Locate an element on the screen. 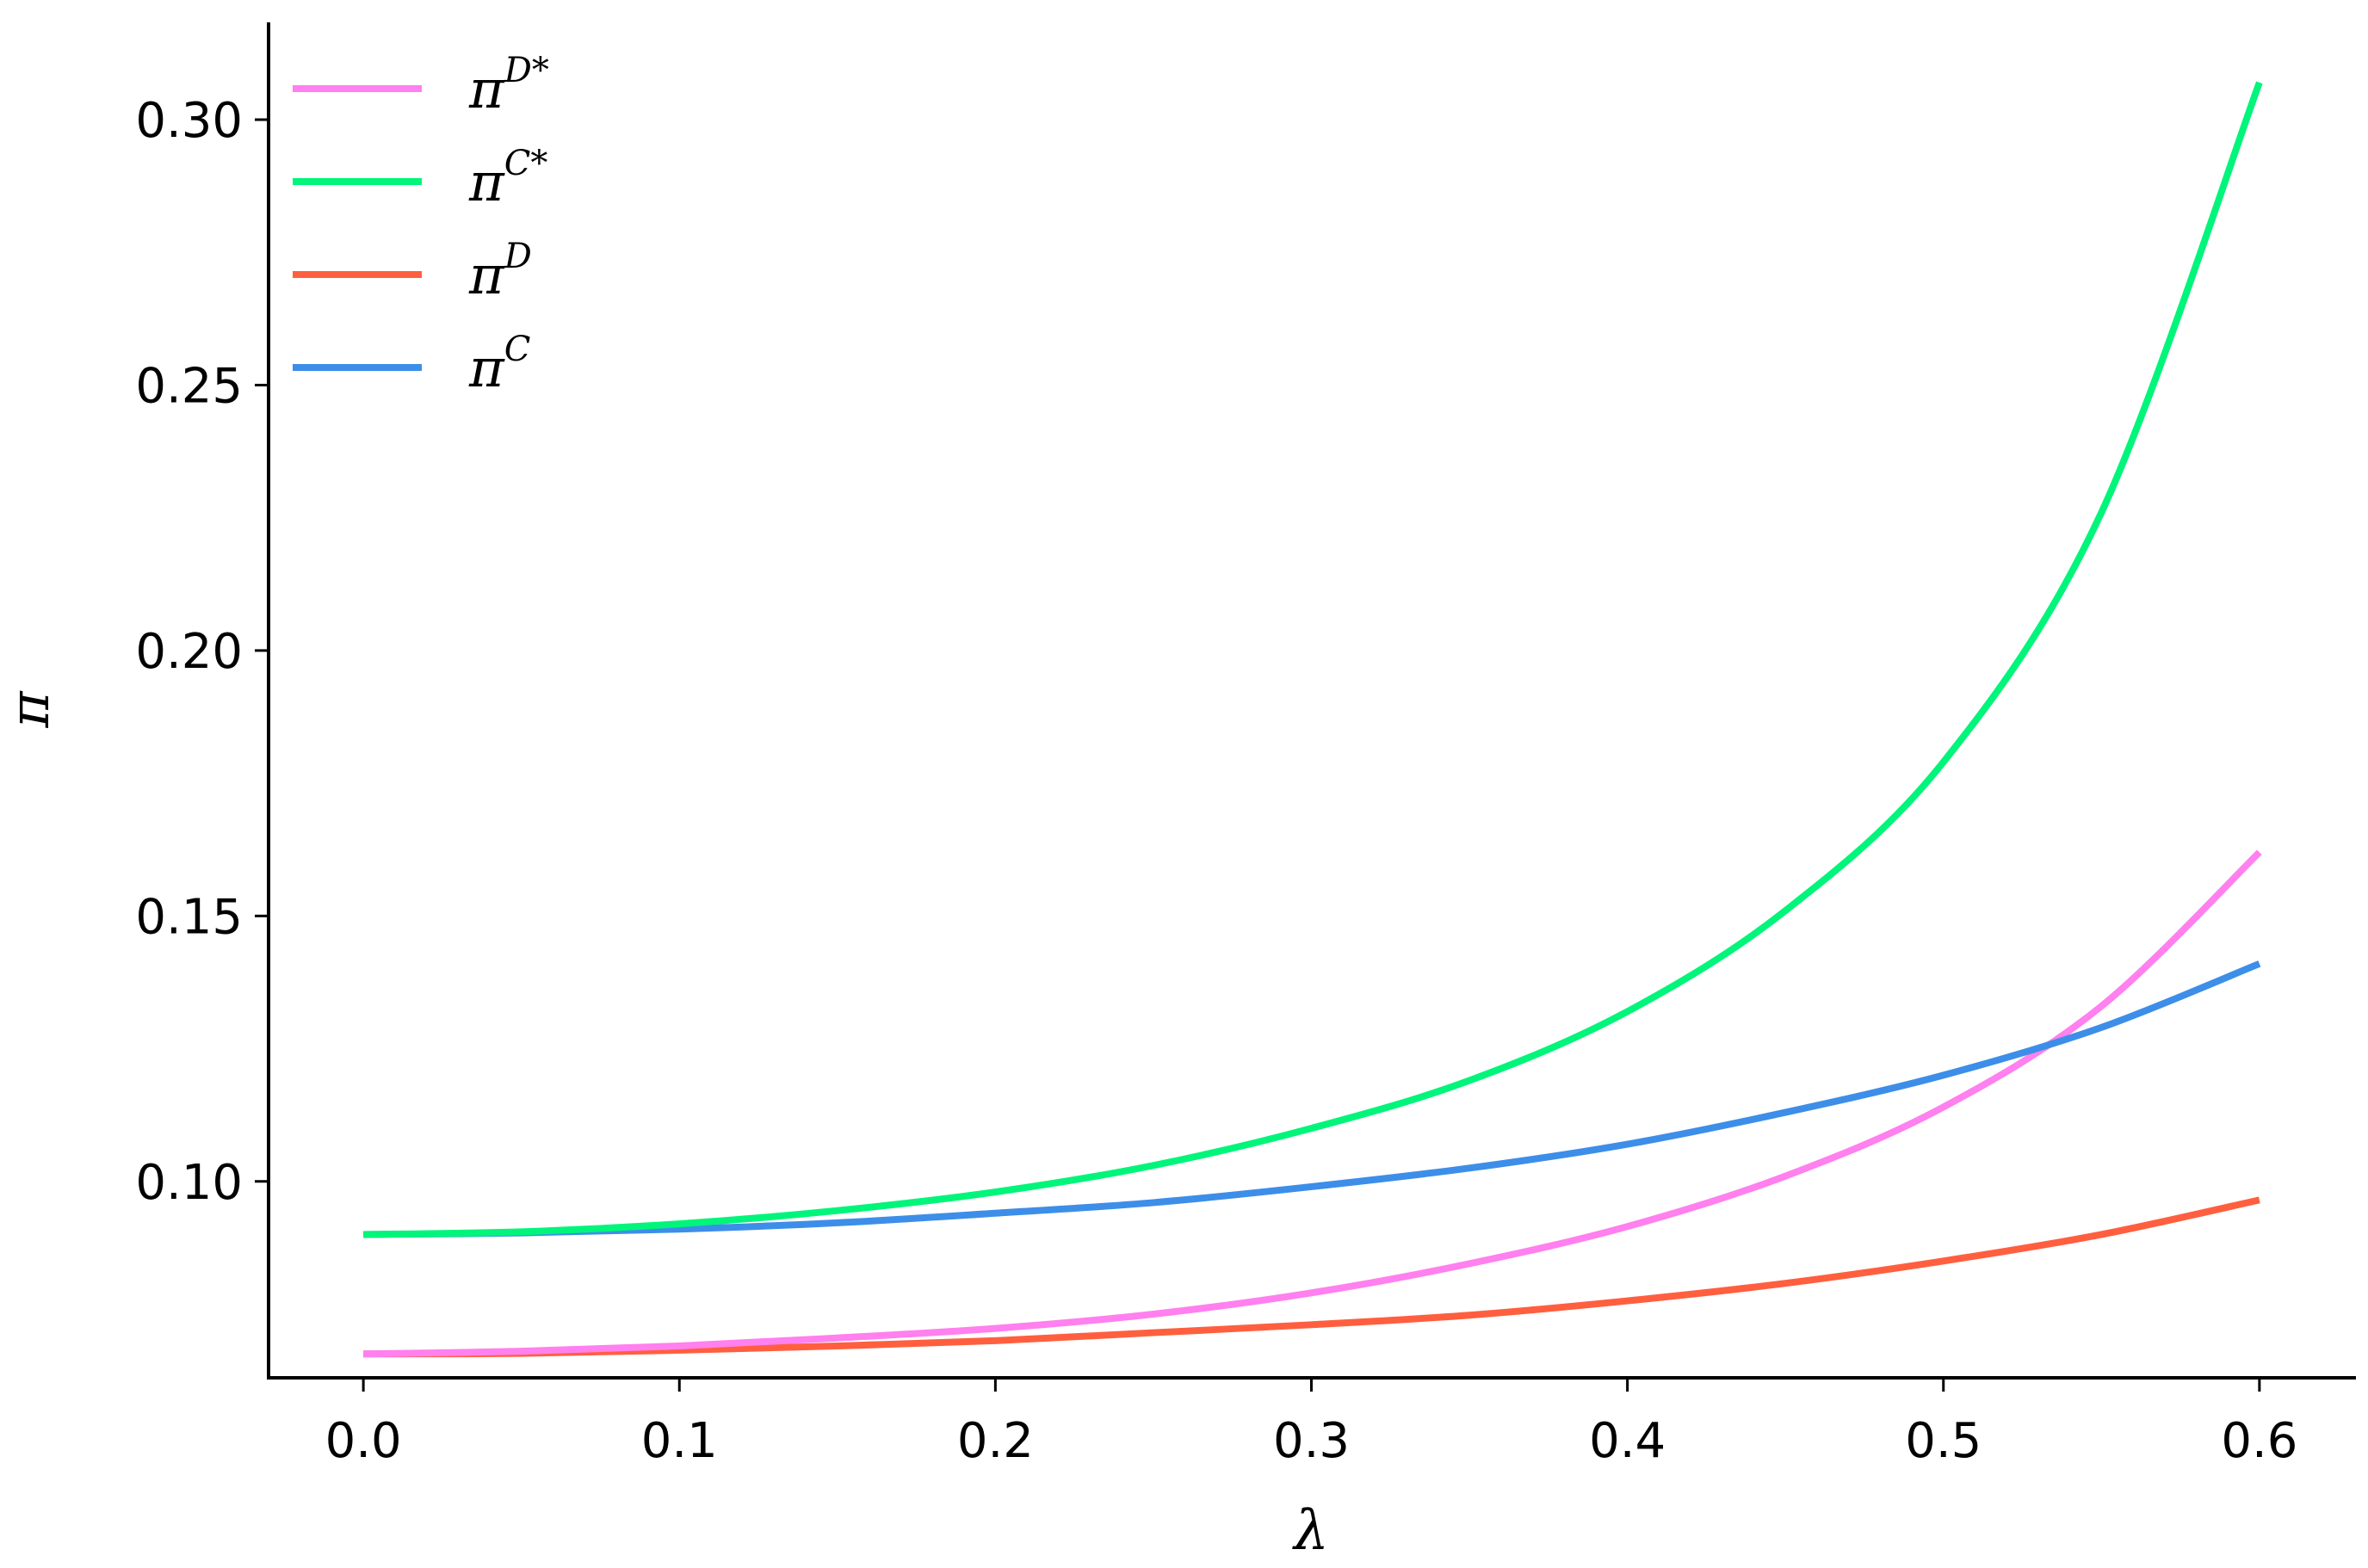 The image size is (2368, 1568). y-tick-label: 0.25 is located at coordinates (189, 386).